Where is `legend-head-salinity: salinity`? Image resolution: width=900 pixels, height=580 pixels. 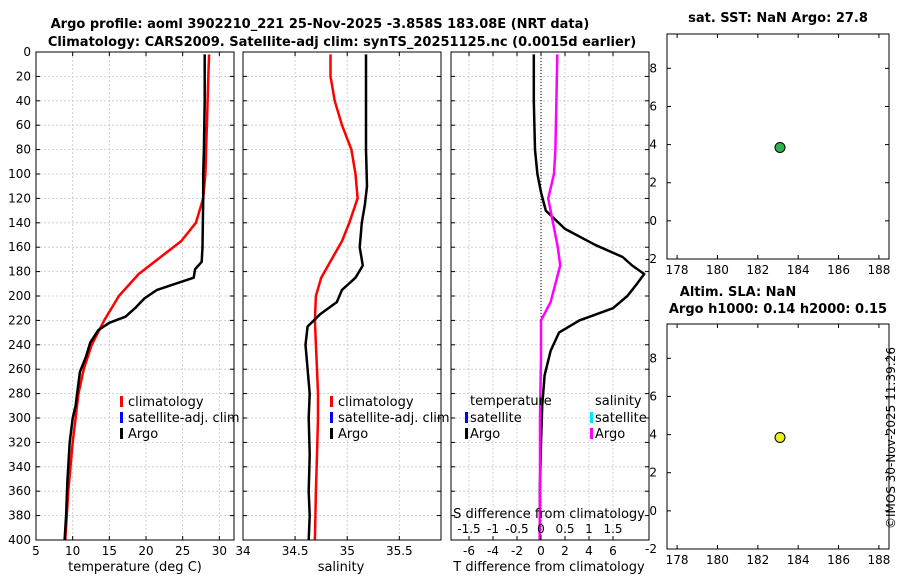 legend-head-salinity: salinity is located at coordinates (618, 401).